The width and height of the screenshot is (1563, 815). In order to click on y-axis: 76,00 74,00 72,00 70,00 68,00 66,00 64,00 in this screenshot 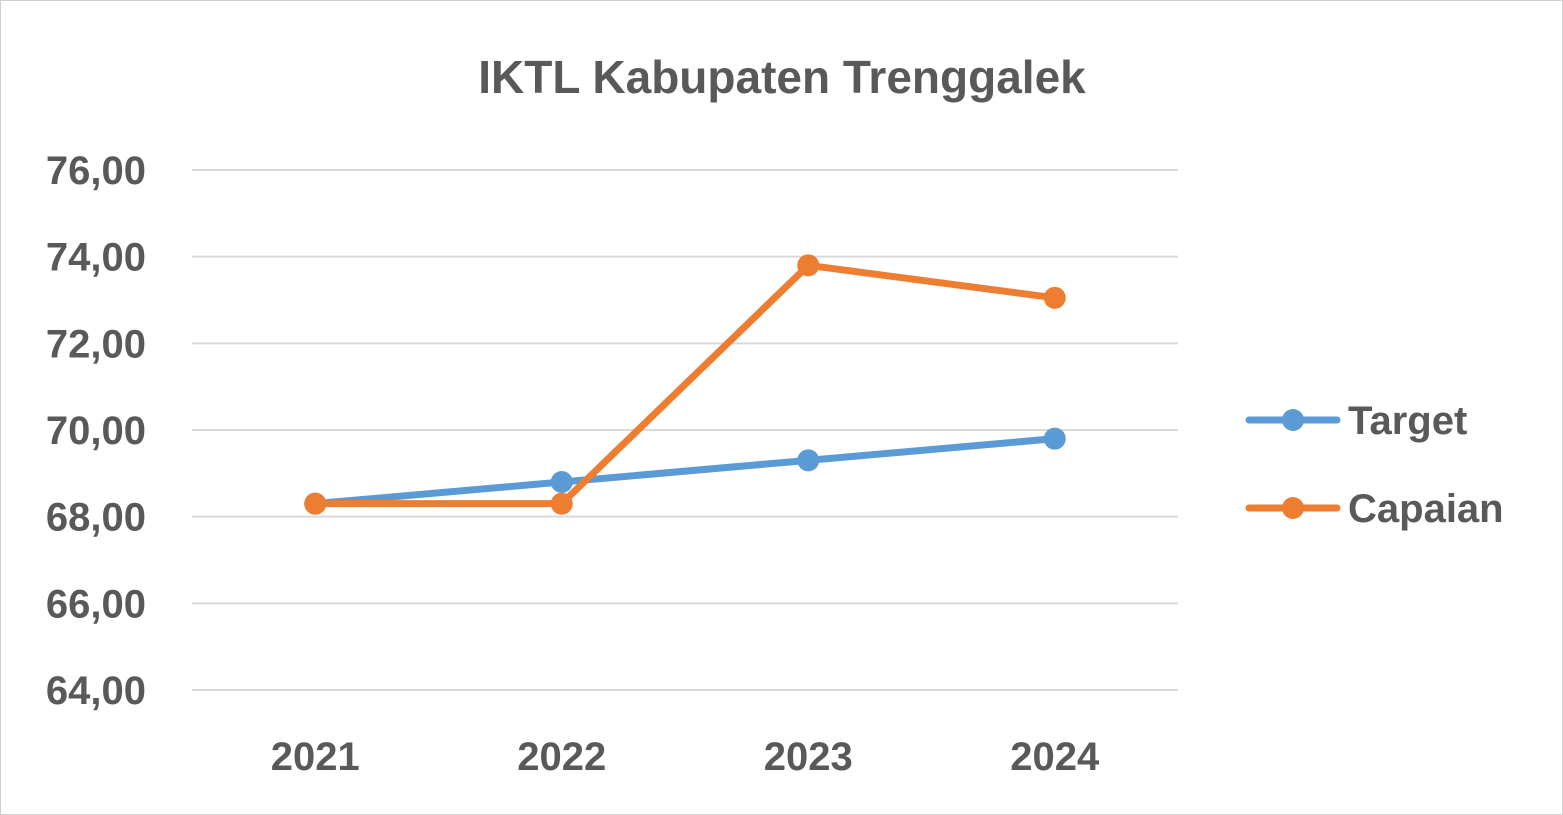, I will do `click(96, 431)`.